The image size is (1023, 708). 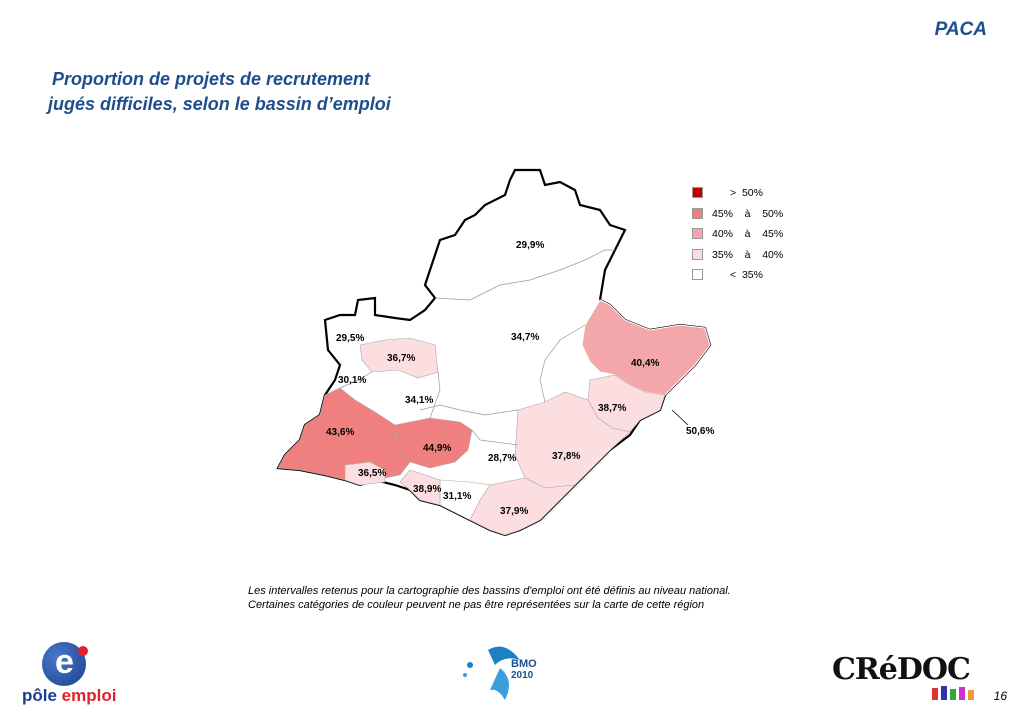 What do you see at coordinates (960, 29) in the screenshot?
I see `region-title: PACA` at bounding box center [960, 29].